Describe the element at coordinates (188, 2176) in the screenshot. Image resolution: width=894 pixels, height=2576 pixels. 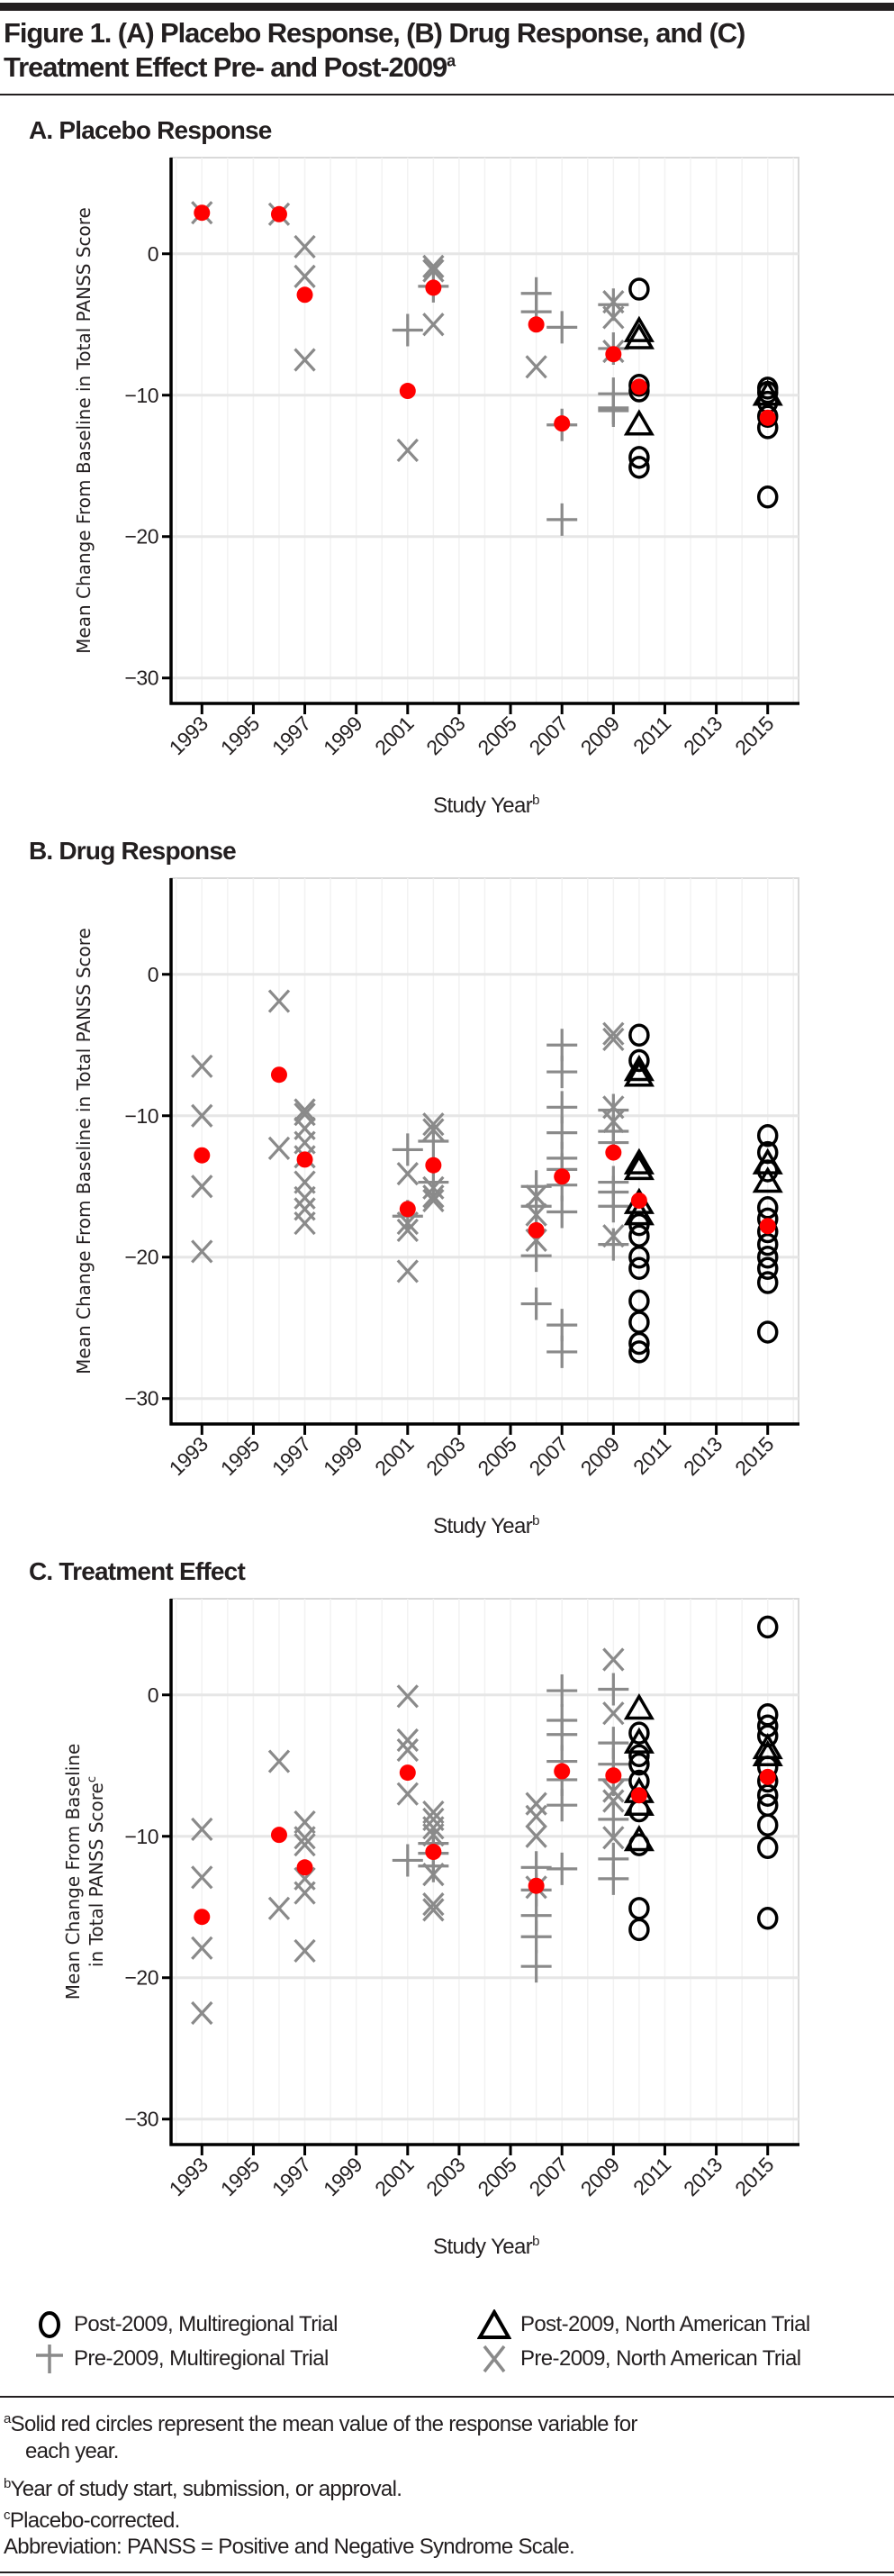
I see `x-tick-label: 1993` at that location.